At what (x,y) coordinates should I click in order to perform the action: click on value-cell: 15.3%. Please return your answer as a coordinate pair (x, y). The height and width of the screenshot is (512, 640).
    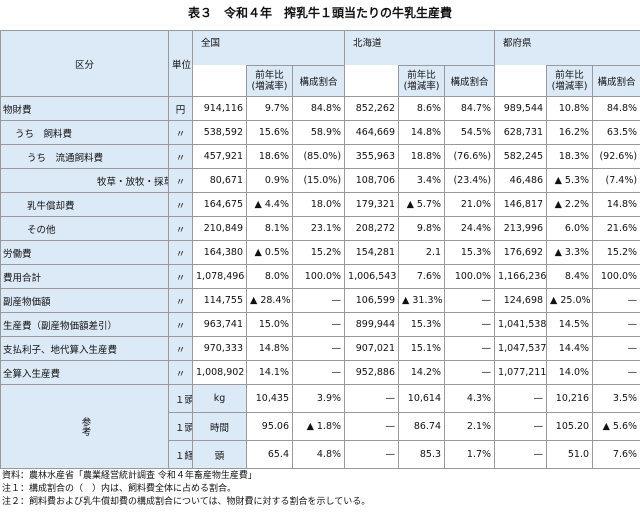
    Looking at the image, I should click on (422, 324).